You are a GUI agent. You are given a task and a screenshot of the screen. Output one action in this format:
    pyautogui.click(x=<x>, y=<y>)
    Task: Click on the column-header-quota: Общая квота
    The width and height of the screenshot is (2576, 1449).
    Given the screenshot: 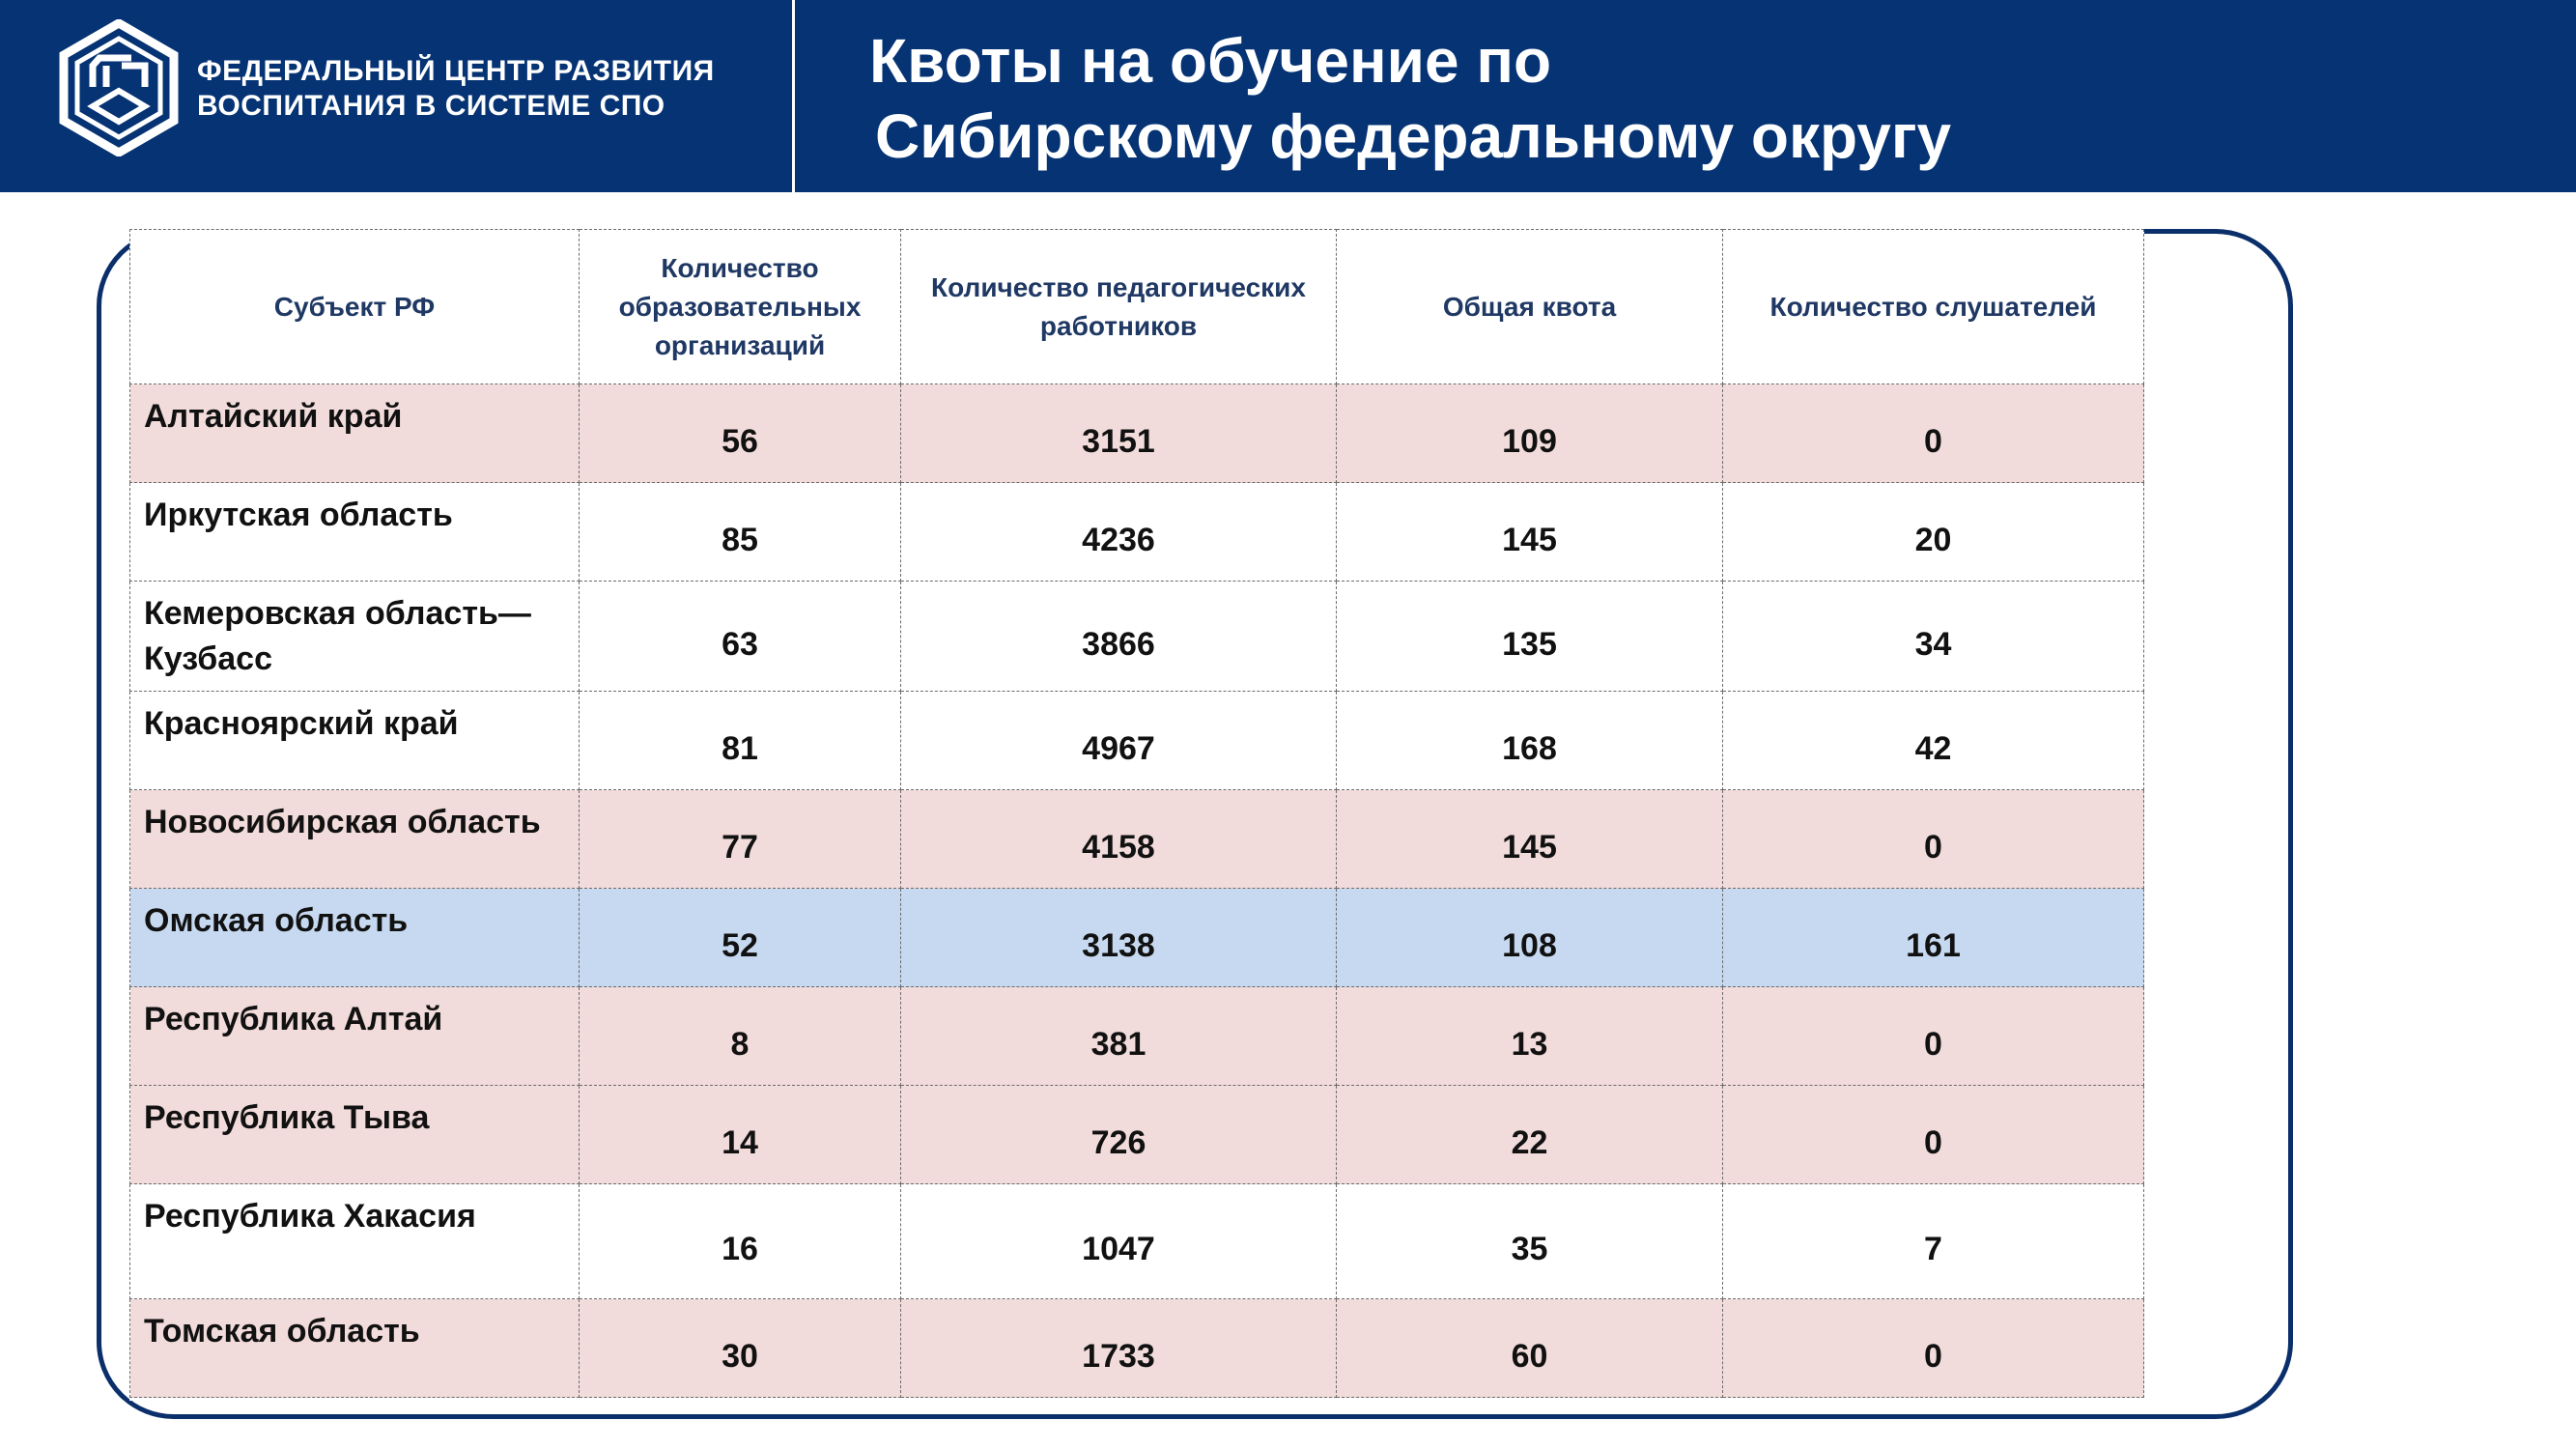 What is the action you would take?
    pyautogui.click(x=1529, y=306)
    